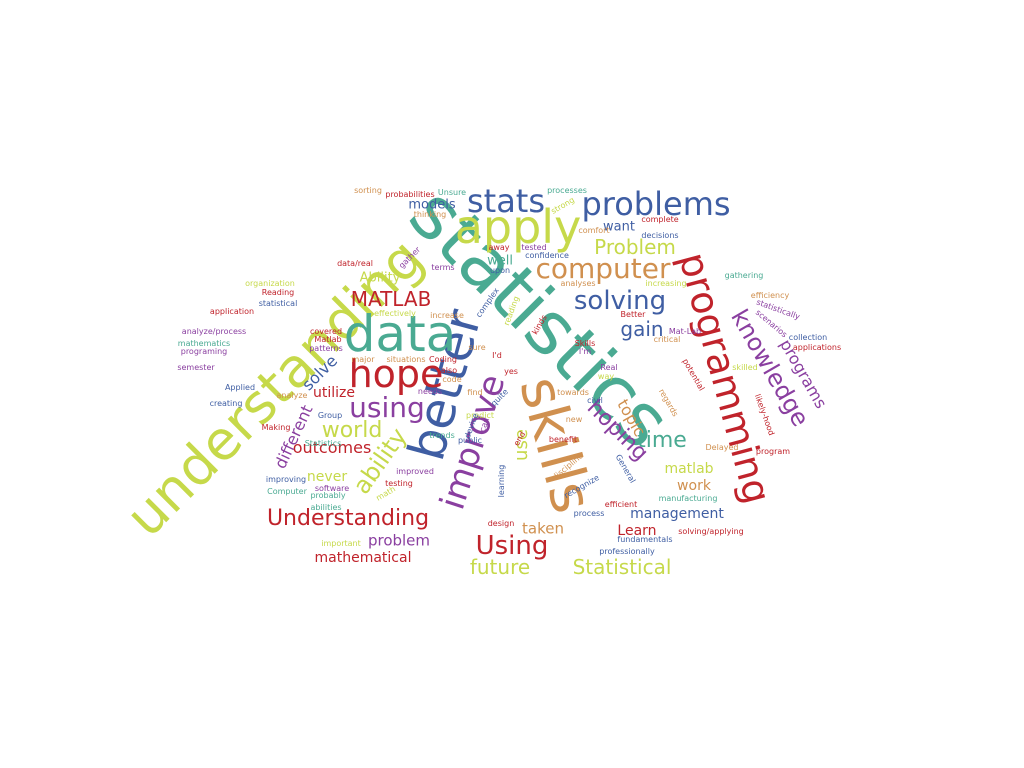 Image resolution: width=1024 pixels, height=768 pixels. What do you see at coordinates (511, 371) in the screenshot?
I see `cloud-word: yes` at bounding box center [511, 371].